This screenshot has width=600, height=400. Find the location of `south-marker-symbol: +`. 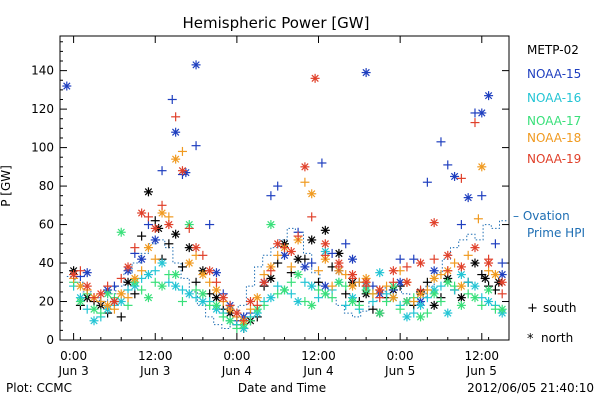

south-marker-symbol: + is located at coordinates (532, 308).